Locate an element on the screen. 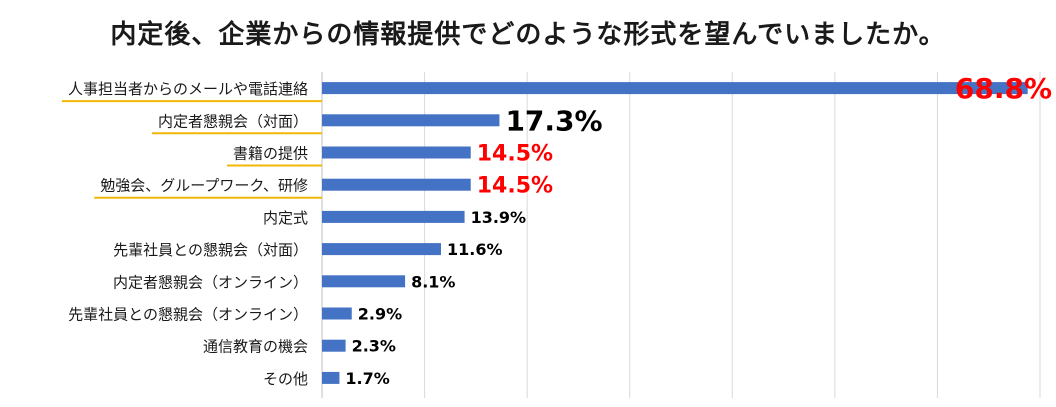 This screenshot has height=407, width=1056. data-label: 2.9% is located at coordinates (380, 314).